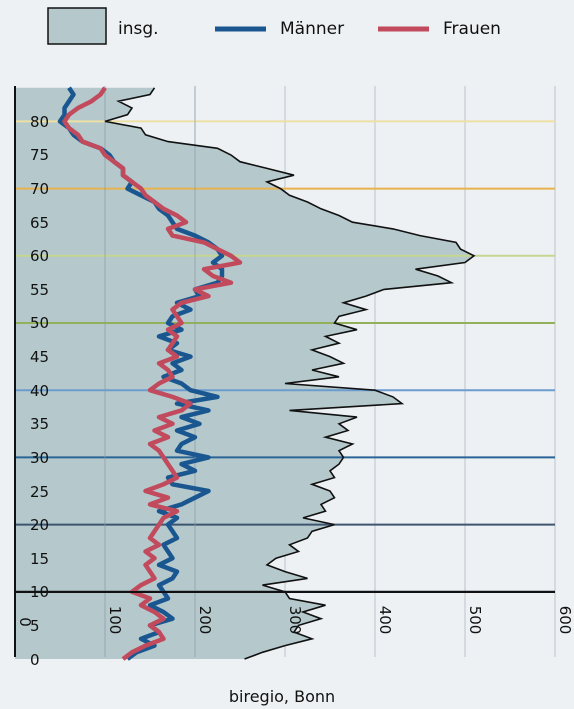  What do you see at coordinates (39, 458) in the screenshot?
I see `y-tick-30: 30` at bounding box center [39, 458].